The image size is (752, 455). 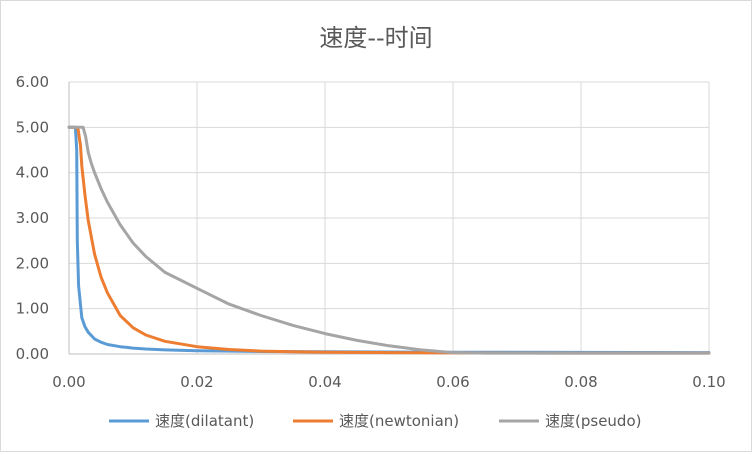 What do you see at coordinates (375, 38) in the screenshot?
I see `chart-title: 速度--时间` at bounding box center [375, 38].